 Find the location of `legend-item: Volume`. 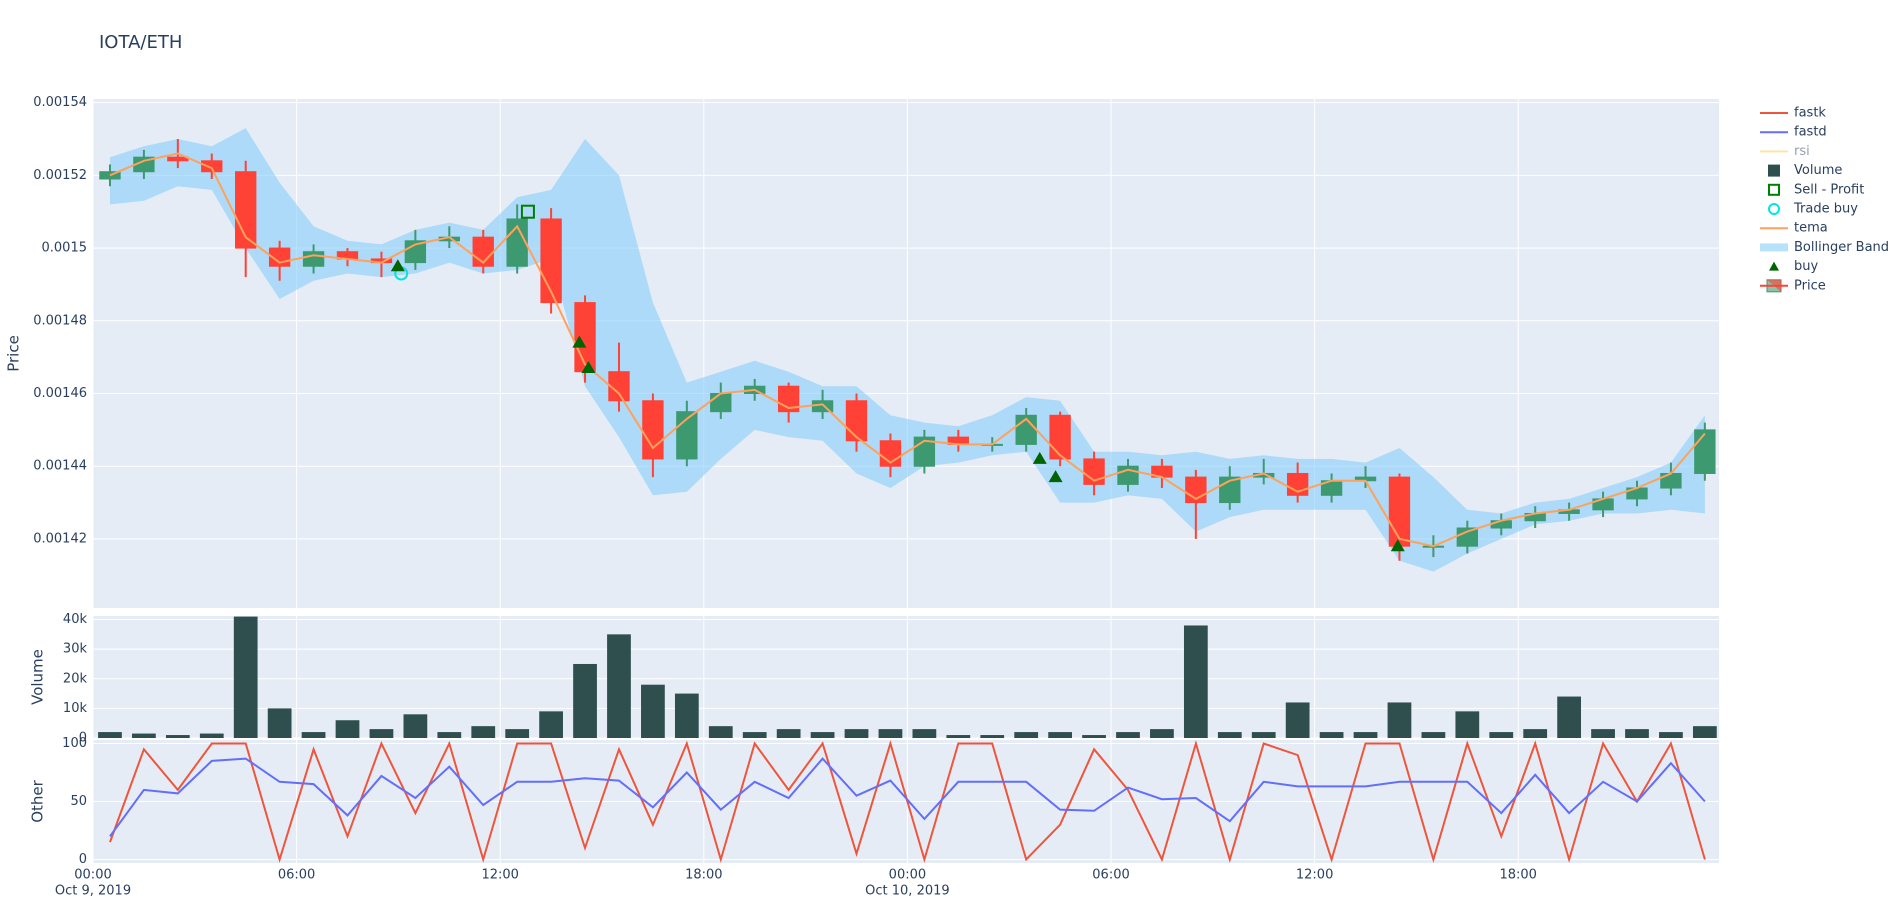

legend-item: Volume is located at coordinates (1805, 170).